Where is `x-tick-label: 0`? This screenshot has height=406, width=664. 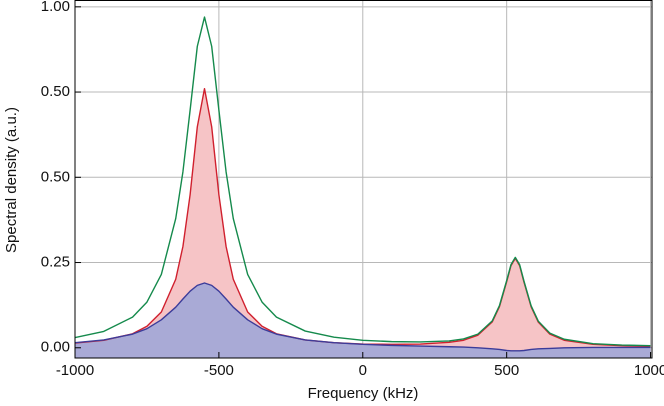 x-tick-label: 0 is located at coordinates (363, 370).